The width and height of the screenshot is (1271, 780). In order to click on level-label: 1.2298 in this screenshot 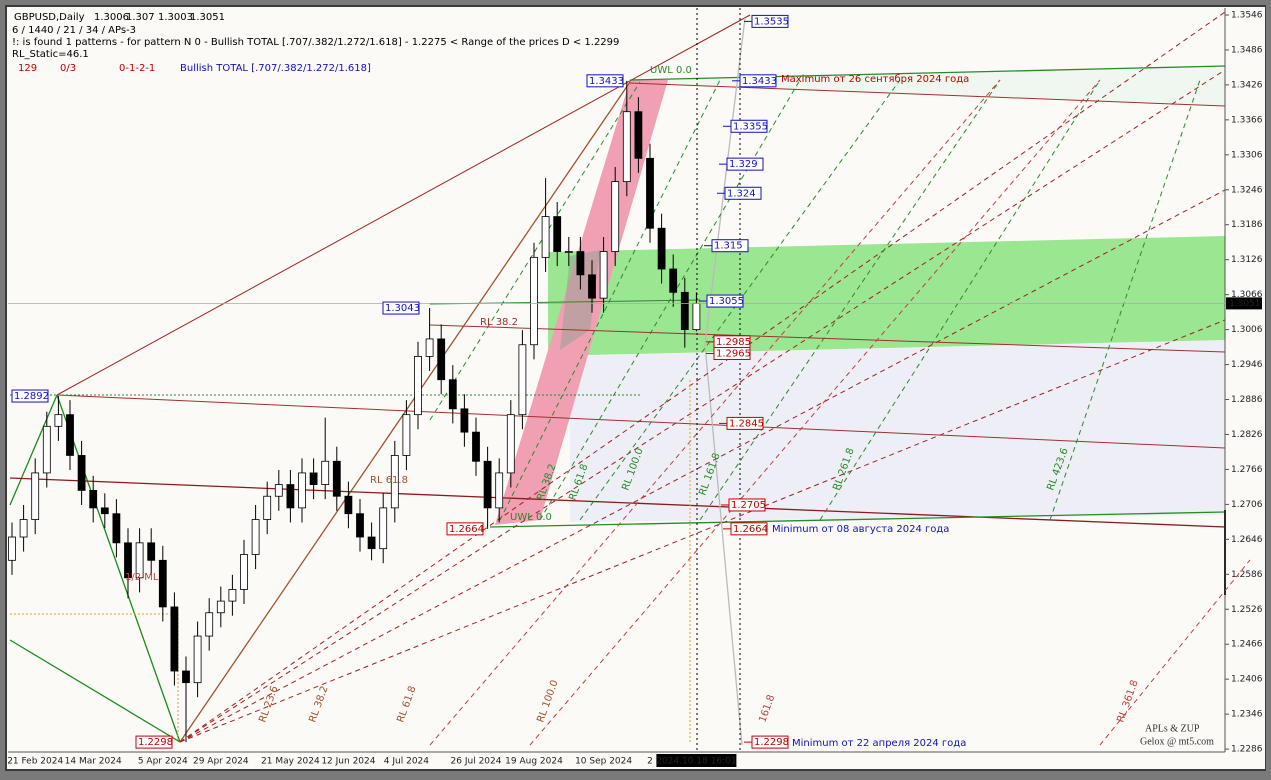, I will do `click(771, 742)`.